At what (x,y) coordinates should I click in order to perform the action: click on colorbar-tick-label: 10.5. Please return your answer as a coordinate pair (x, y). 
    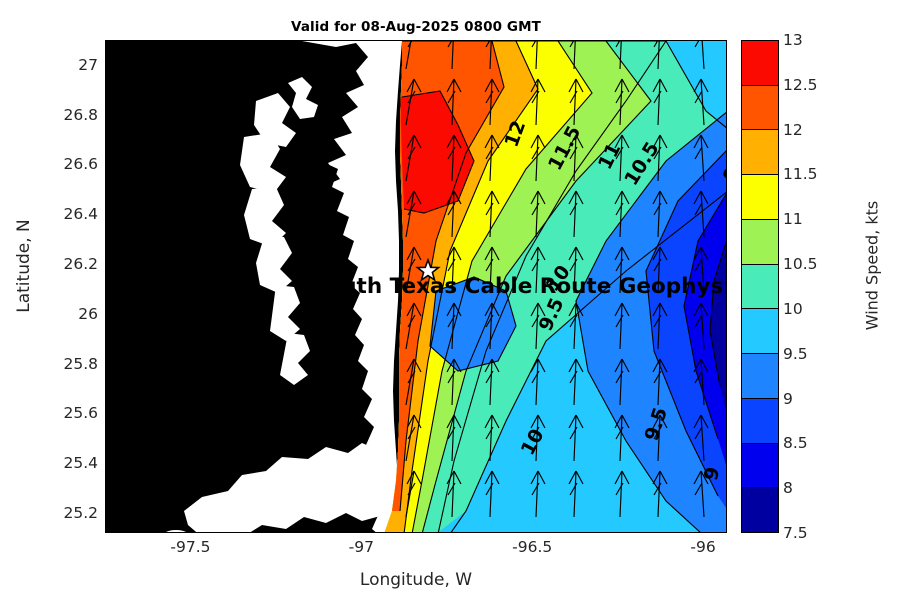
    Looking at the image, I should click on (800, 264).